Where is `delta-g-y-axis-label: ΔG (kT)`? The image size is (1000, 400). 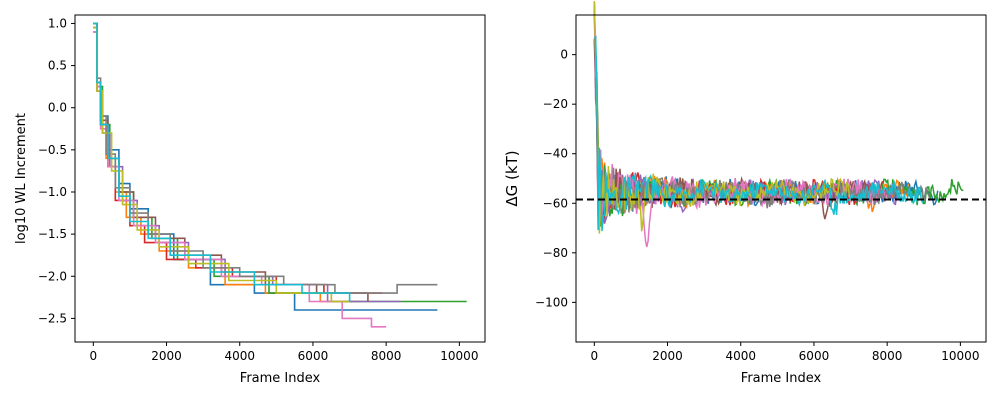 delta-g-y-axis-label: ΔG (kT) is located at coordinates (512, 178).